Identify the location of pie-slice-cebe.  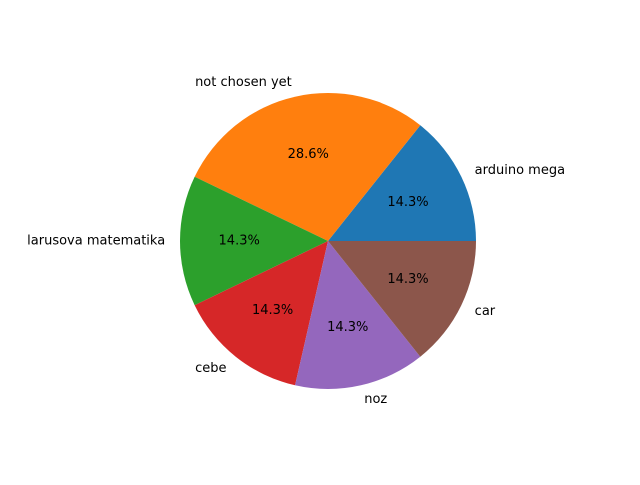
(261, 313).